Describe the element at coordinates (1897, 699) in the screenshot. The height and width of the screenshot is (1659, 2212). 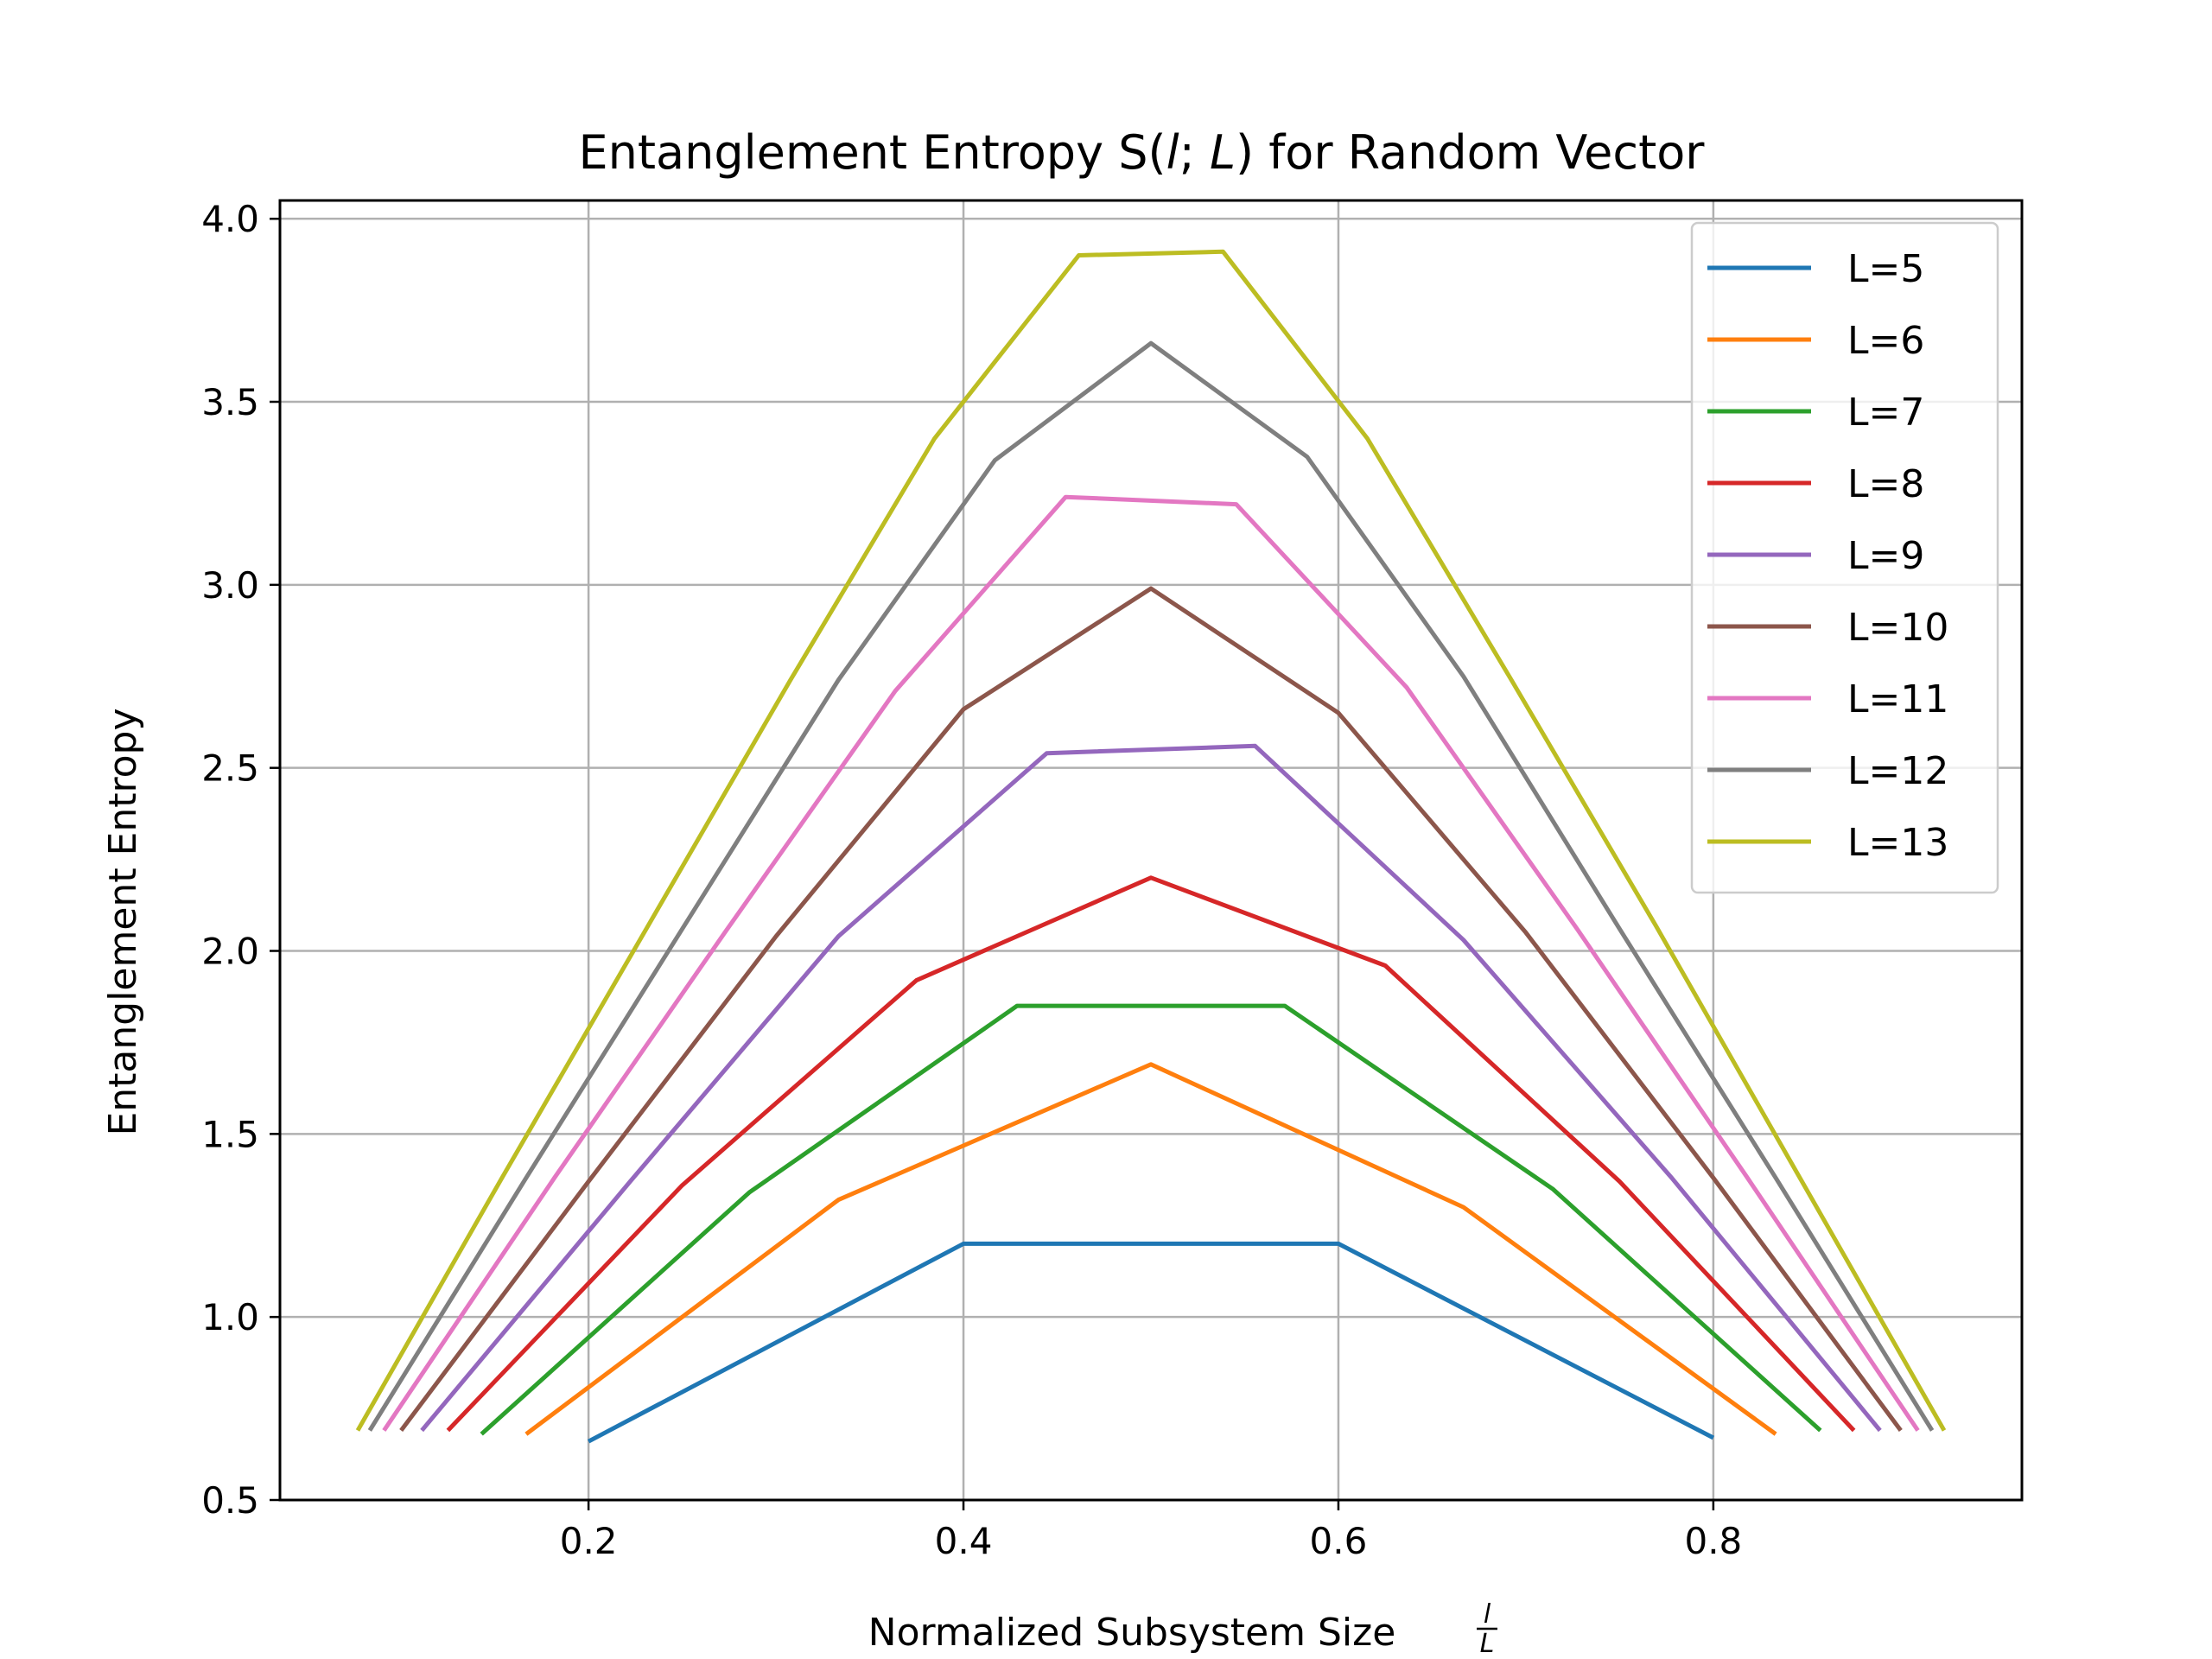
I see `legend-label: L=11` at that location.